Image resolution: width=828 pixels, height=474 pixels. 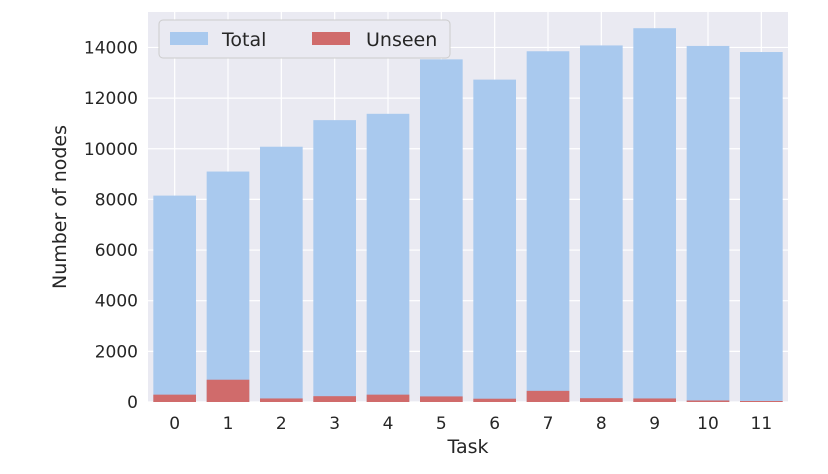 What do you see at coordinates (468, 390) in the screenshot?
I see `series-unseen` at bounding box center [468, 390].